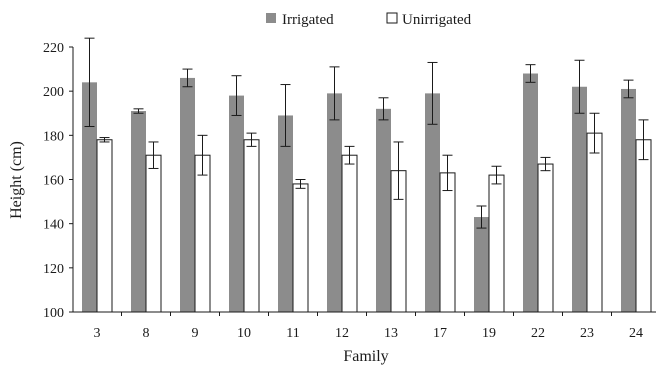 This screenshot has width=656, height=365. Describe the element at coordinates (538, 333) in the screenshot. I see `x-tick-label: 22` at that location.